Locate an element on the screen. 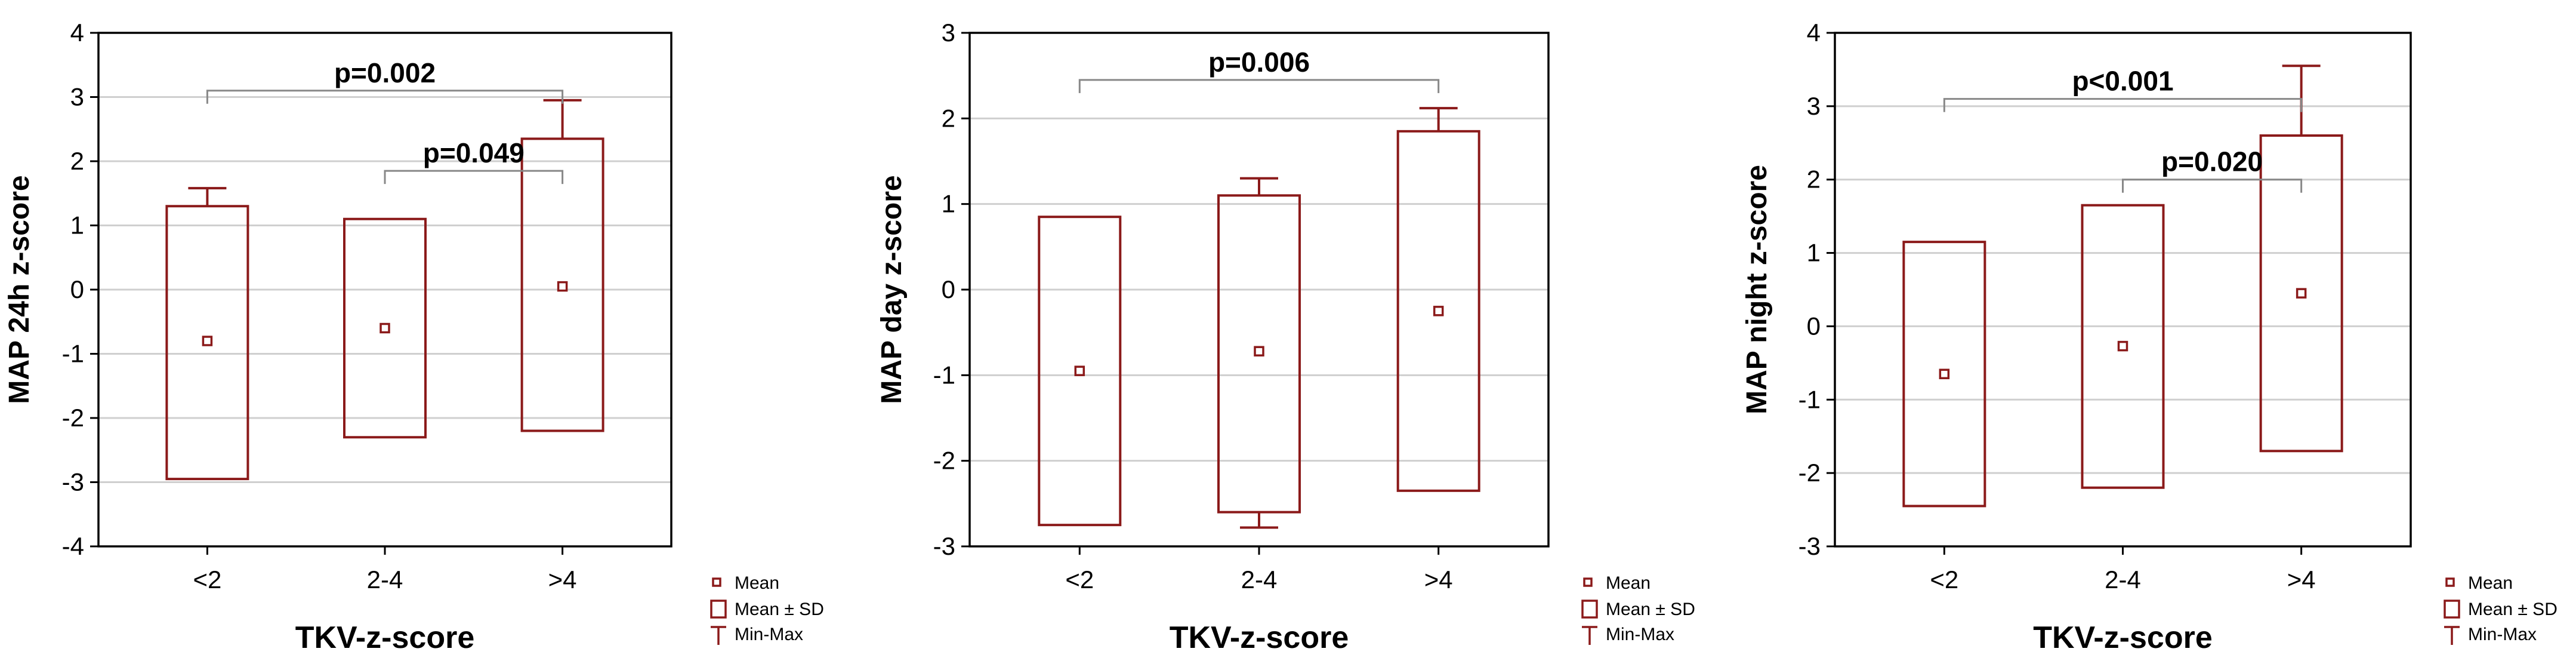 Image resolution: width=2576 pixels, height=667 pixels. p-value-label: p=0.020 is located at coordinates (2212, 162).